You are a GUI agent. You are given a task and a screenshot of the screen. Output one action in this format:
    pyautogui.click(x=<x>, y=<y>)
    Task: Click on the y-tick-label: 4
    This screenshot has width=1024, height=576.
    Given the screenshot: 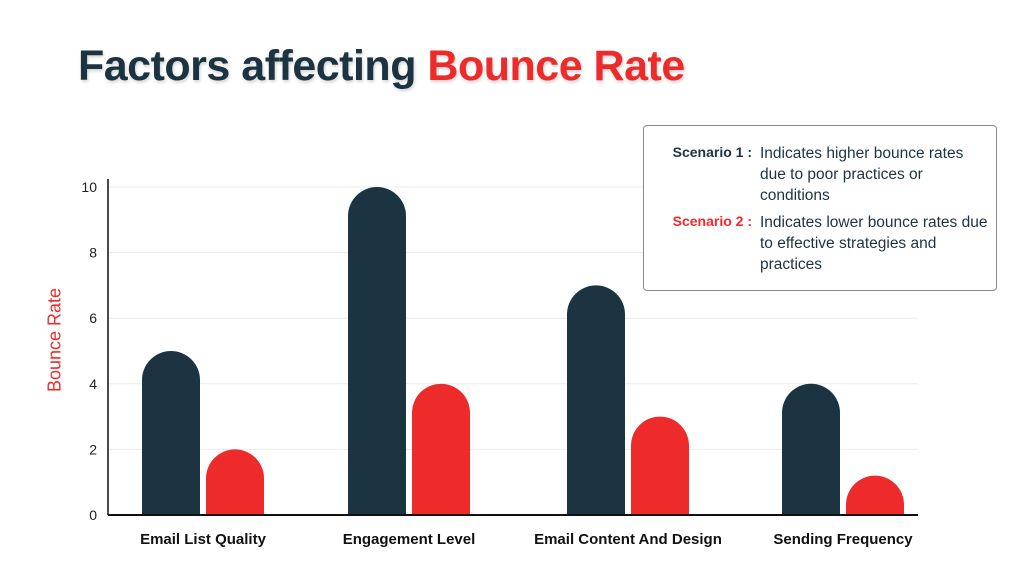 What is the action you would take?
    pyautogui.click(x=93, y=384)
    